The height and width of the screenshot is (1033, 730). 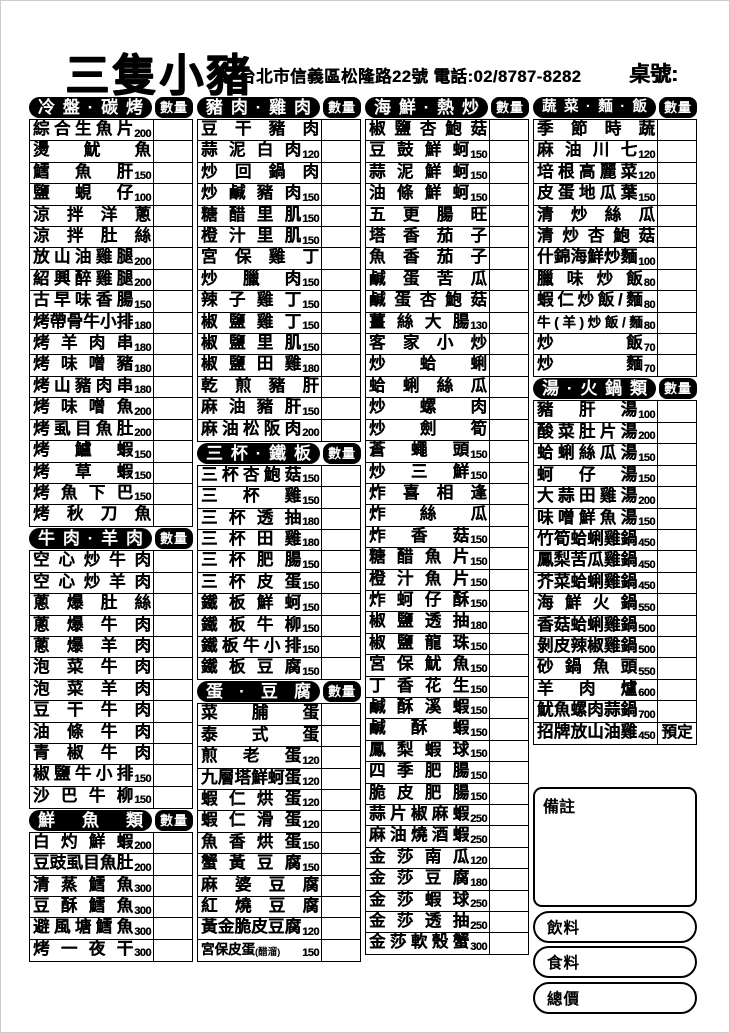 I want to click on item-name-cell: 薑絲大腸 130, so click(x=428, y=323).